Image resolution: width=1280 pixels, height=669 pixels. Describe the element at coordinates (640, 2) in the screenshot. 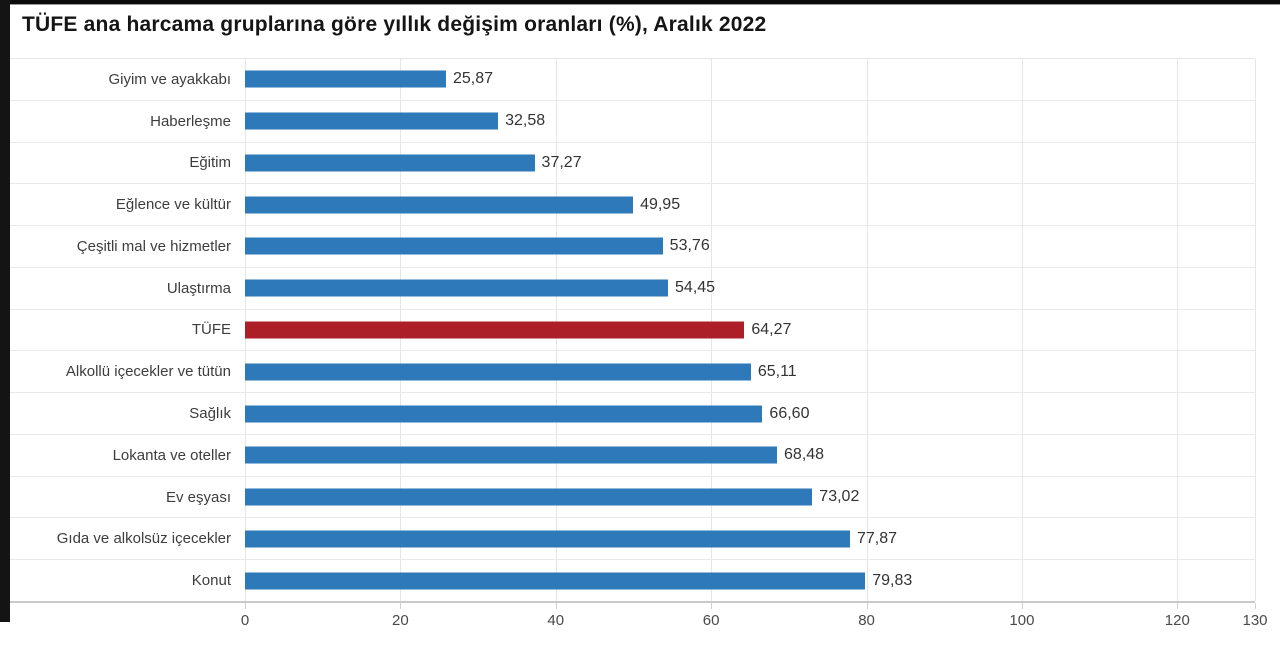

I see `frame-top-border` at that location.